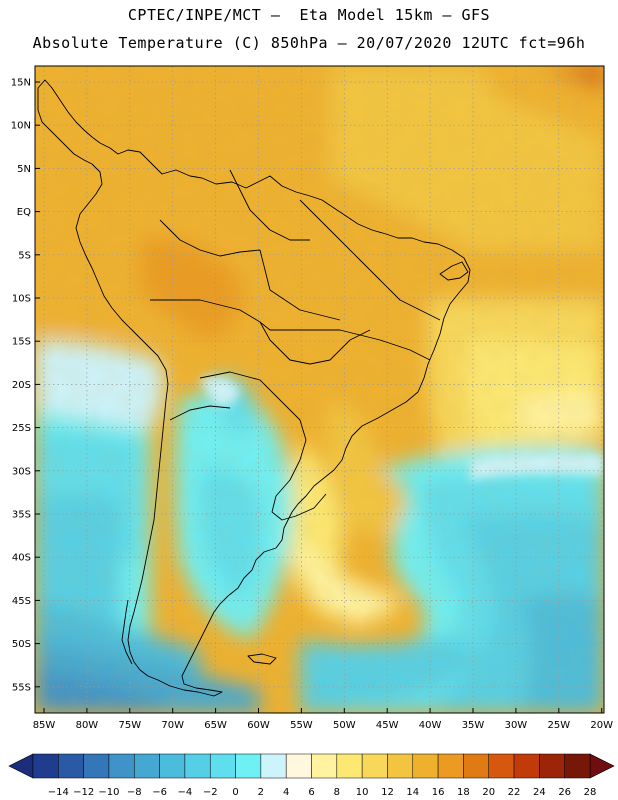  I want to click on colorbar-right-arrow, so click(602, 766).